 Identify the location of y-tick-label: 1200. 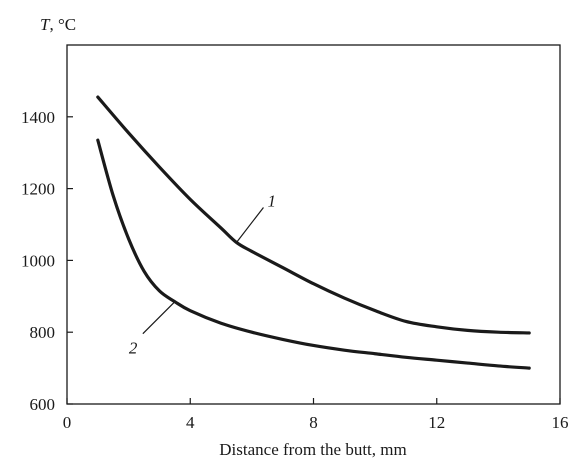
(38, 189).